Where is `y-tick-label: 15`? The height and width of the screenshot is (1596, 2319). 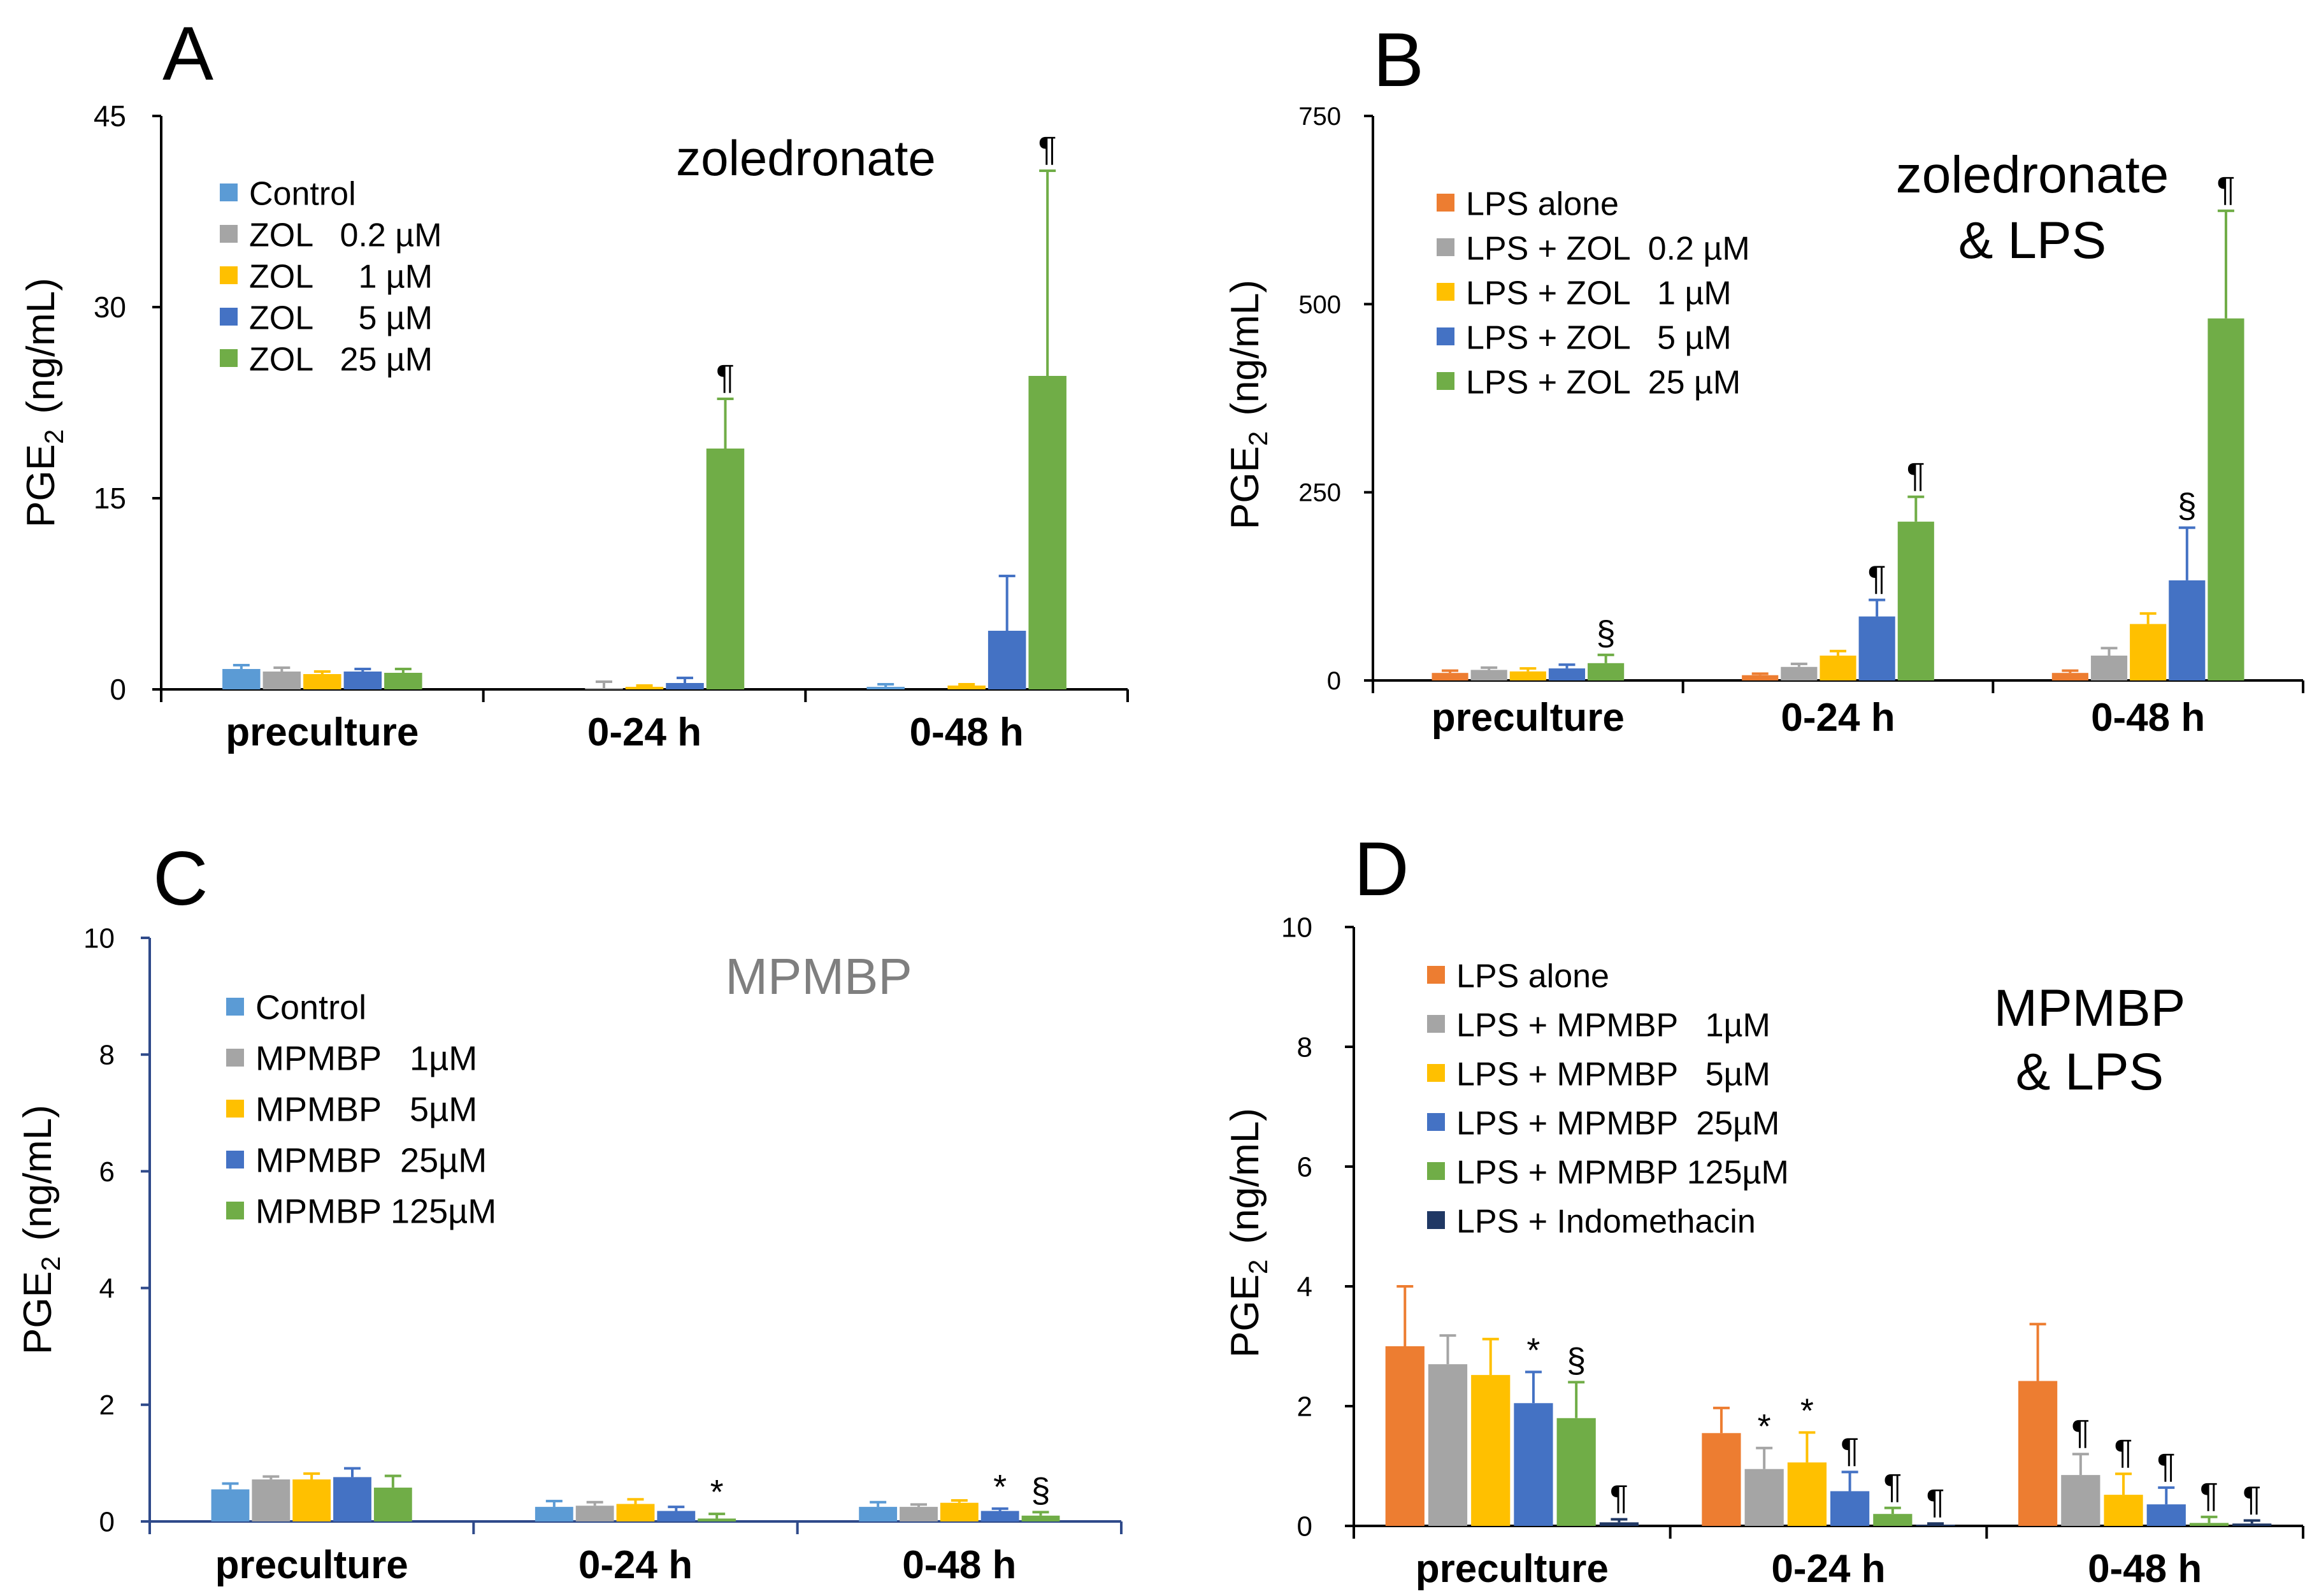
y-tick-label: 15 is located at coordinates (110, 498).